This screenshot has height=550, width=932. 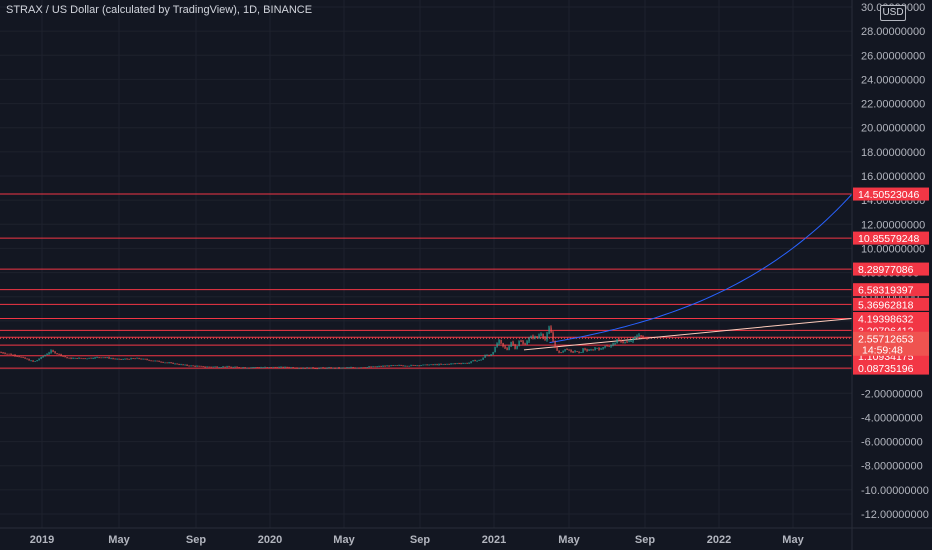 I want to click on candle-countdown: 14:59:48, so click(x=882, y=350).